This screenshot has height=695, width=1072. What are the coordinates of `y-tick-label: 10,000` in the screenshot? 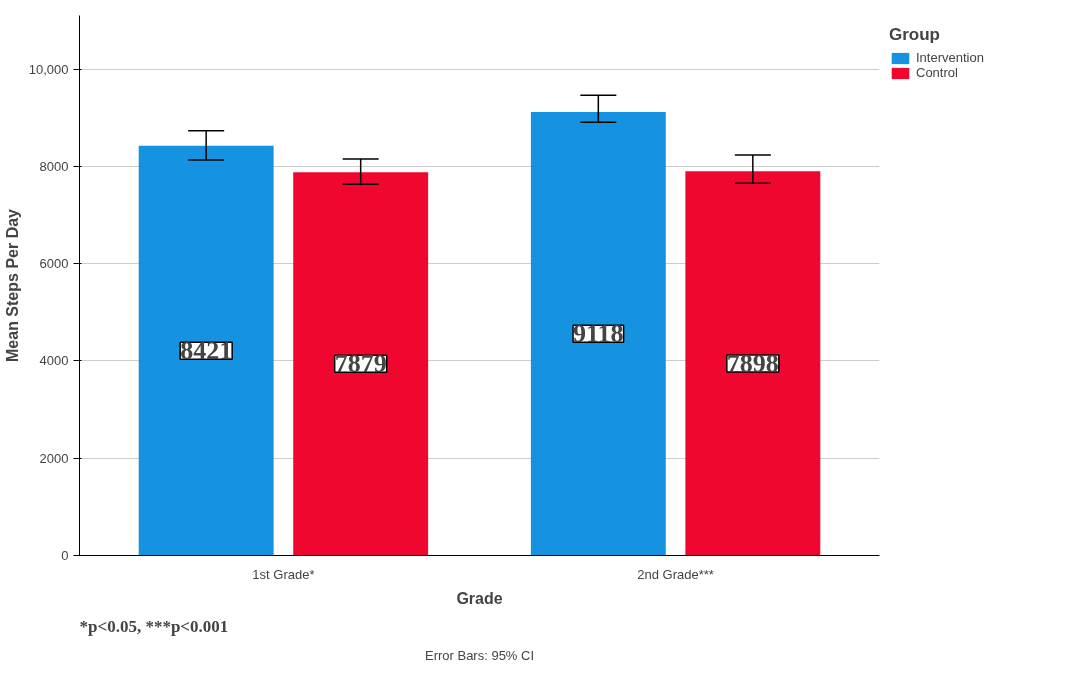 It's located at (48, 69).